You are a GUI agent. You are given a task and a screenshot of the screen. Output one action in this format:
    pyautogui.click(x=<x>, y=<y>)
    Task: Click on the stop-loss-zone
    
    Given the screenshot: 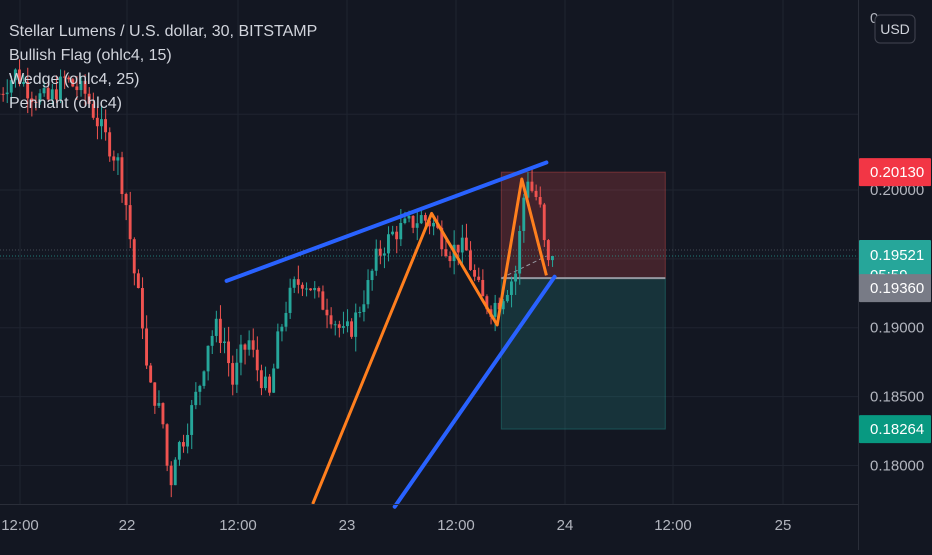 What is the action you would take?
    pyautogui.click(x=583, y=225)
    